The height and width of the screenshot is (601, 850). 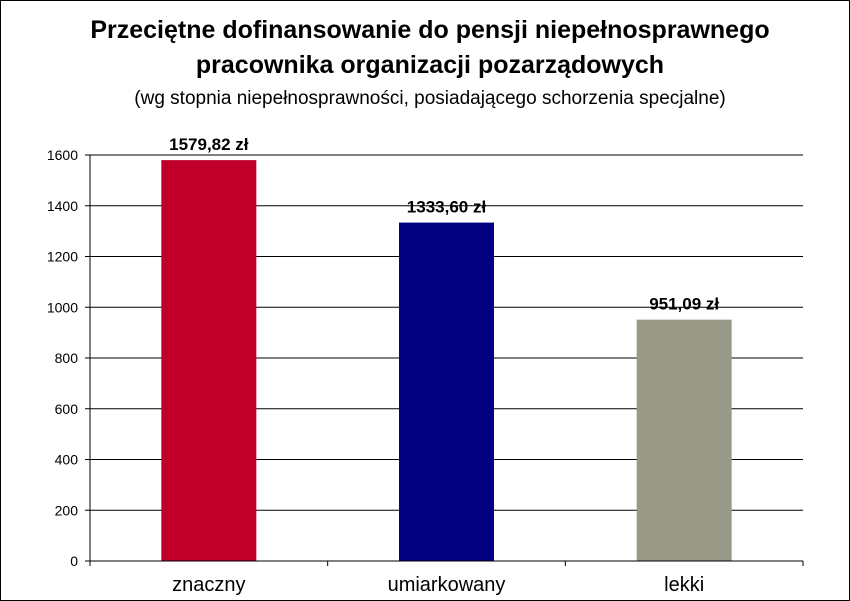 What do you see at coordinates (447, 207) in the screenshot?
I see `data-label: 1333,60 zł` at bounding box center [447, 207].